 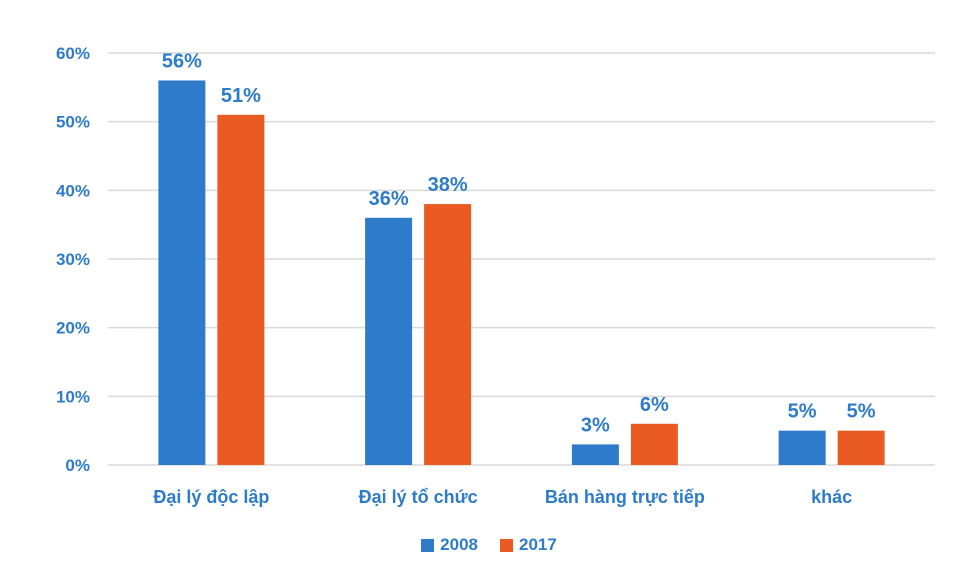 What do you see at coordinates (428, 545) in the screenshot?
I see `legend-swatch-2008` at bounding box center [428, 545].